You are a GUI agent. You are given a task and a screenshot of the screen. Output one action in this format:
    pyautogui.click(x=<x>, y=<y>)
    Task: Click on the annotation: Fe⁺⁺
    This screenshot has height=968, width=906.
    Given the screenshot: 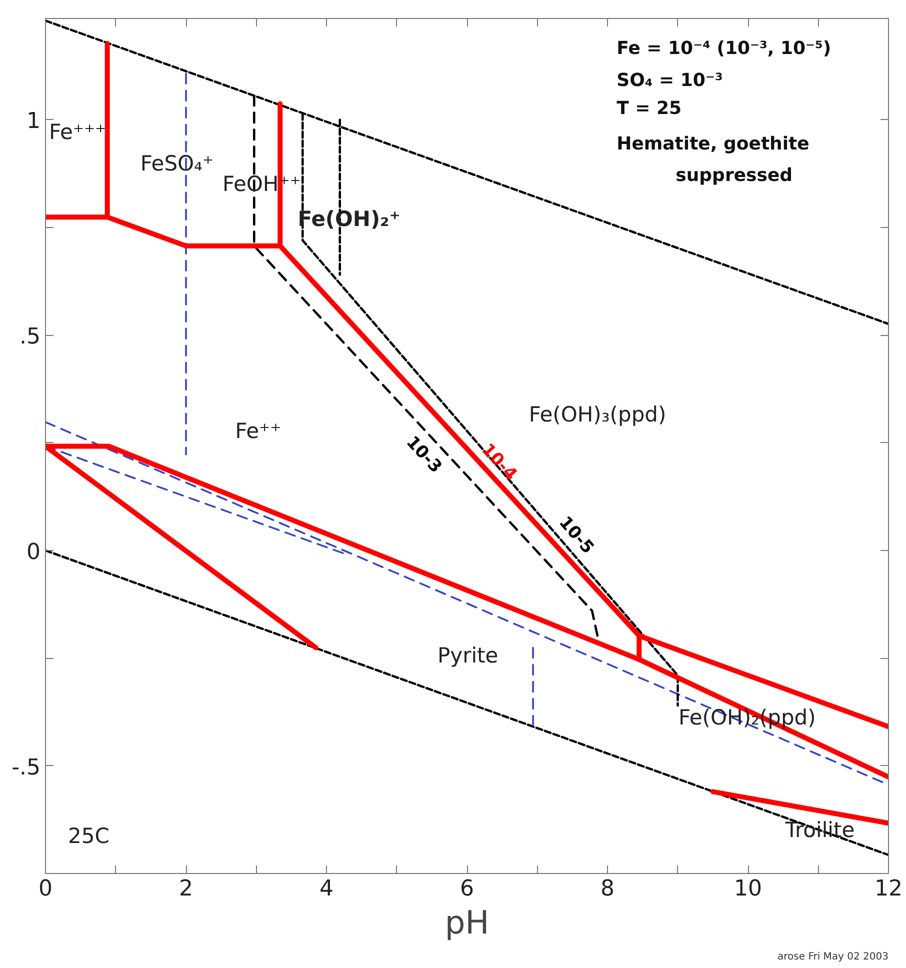 What is the action you would take?
    pyautogui.click(x=258, y=431)
    